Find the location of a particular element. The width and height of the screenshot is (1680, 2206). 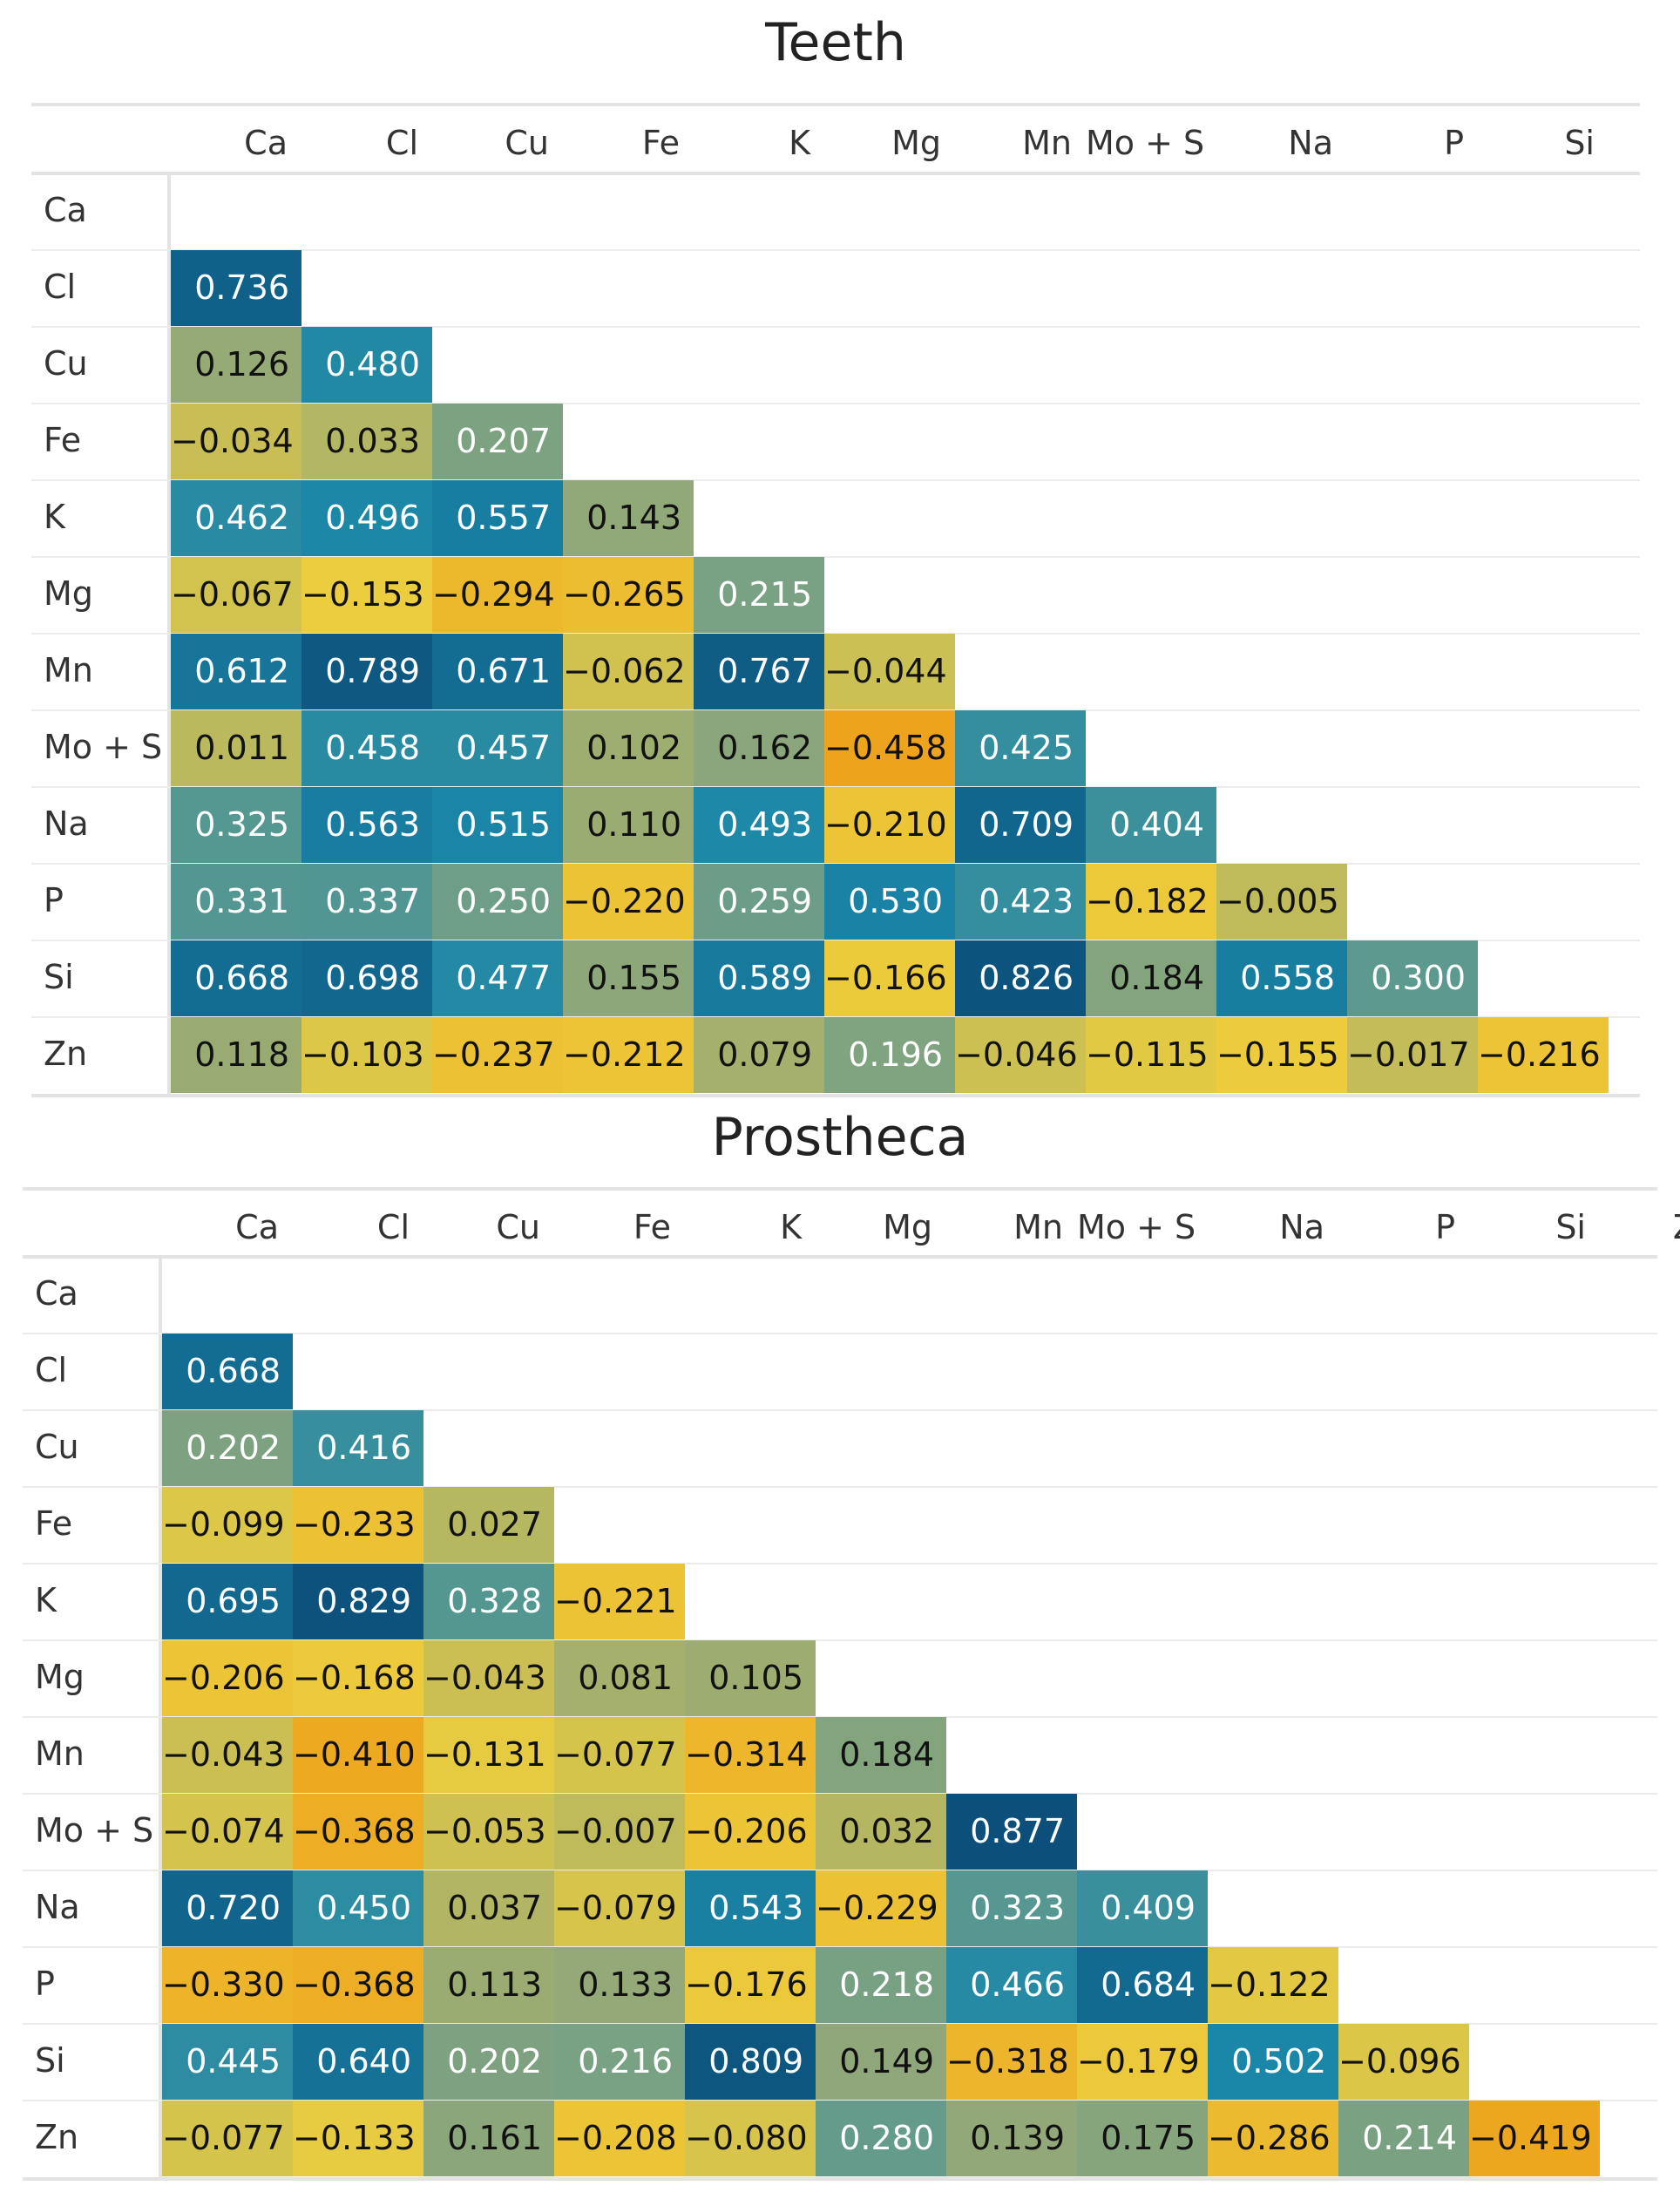

heatmap-cell: −0.074 is located at coordinates (227, 1832).